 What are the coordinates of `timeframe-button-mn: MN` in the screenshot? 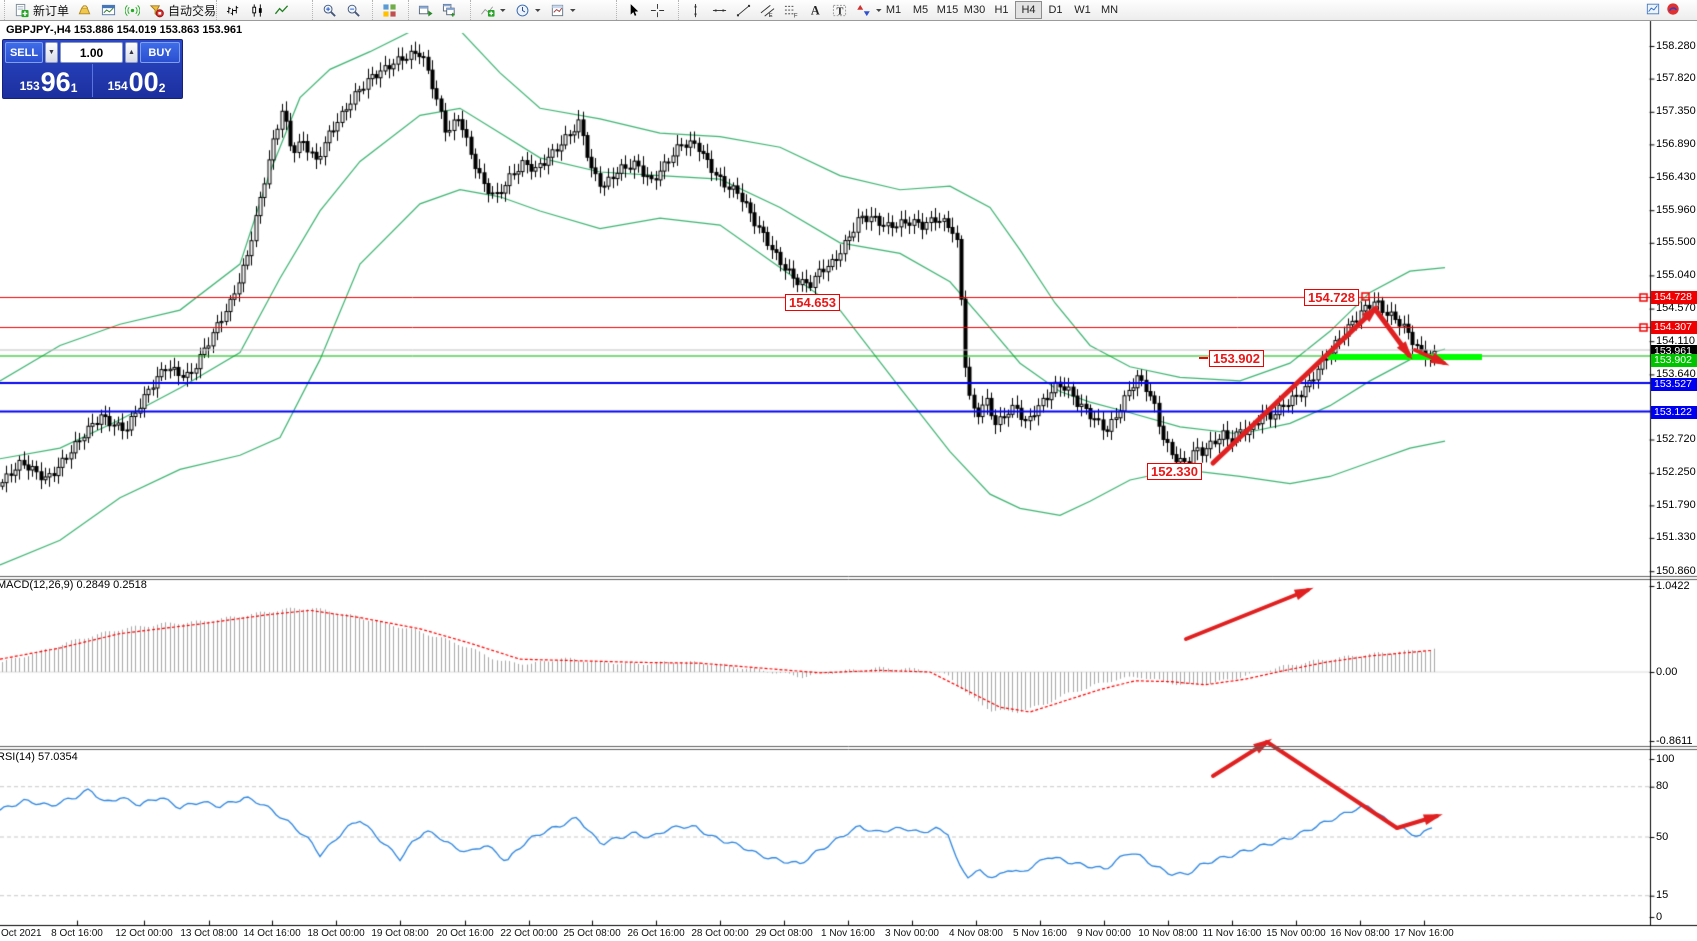 It's located at (1109, 10).